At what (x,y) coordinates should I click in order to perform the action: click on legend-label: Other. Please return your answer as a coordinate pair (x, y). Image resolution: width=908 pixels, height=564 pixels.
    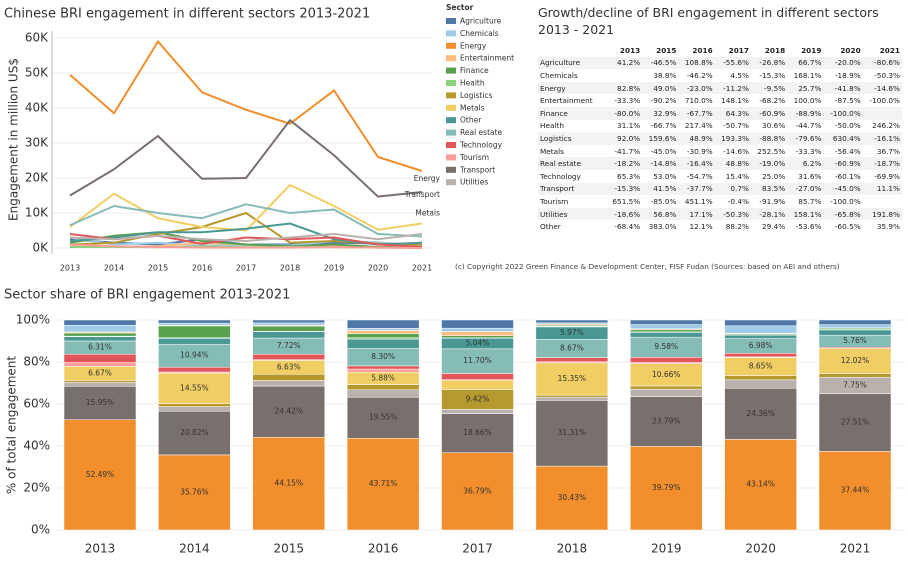
    Looking at the image, I should click on (471, 120).